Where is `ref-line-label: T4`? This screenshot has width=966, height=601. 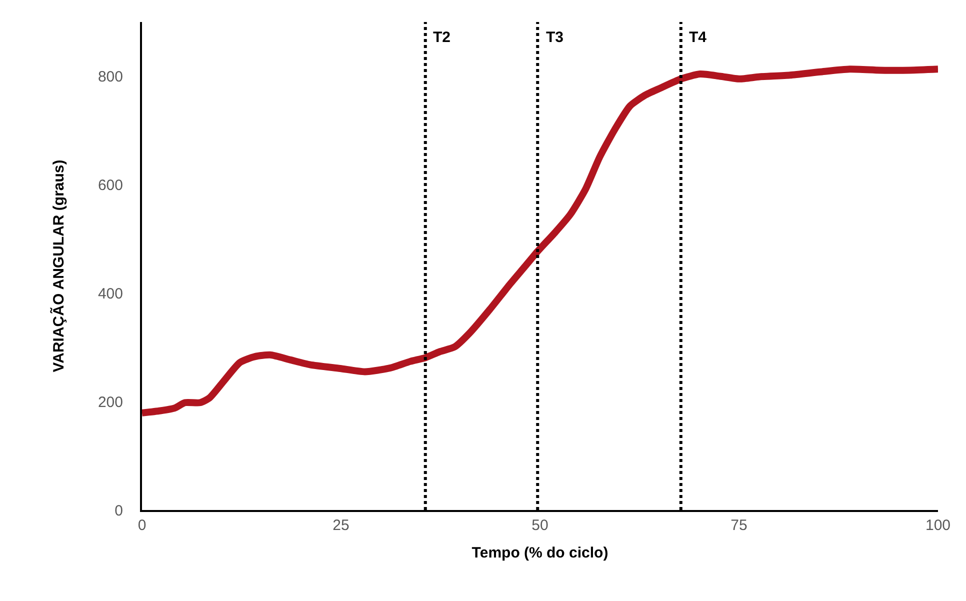
ref-line-label: T4 is located at coordinates (698, 37).